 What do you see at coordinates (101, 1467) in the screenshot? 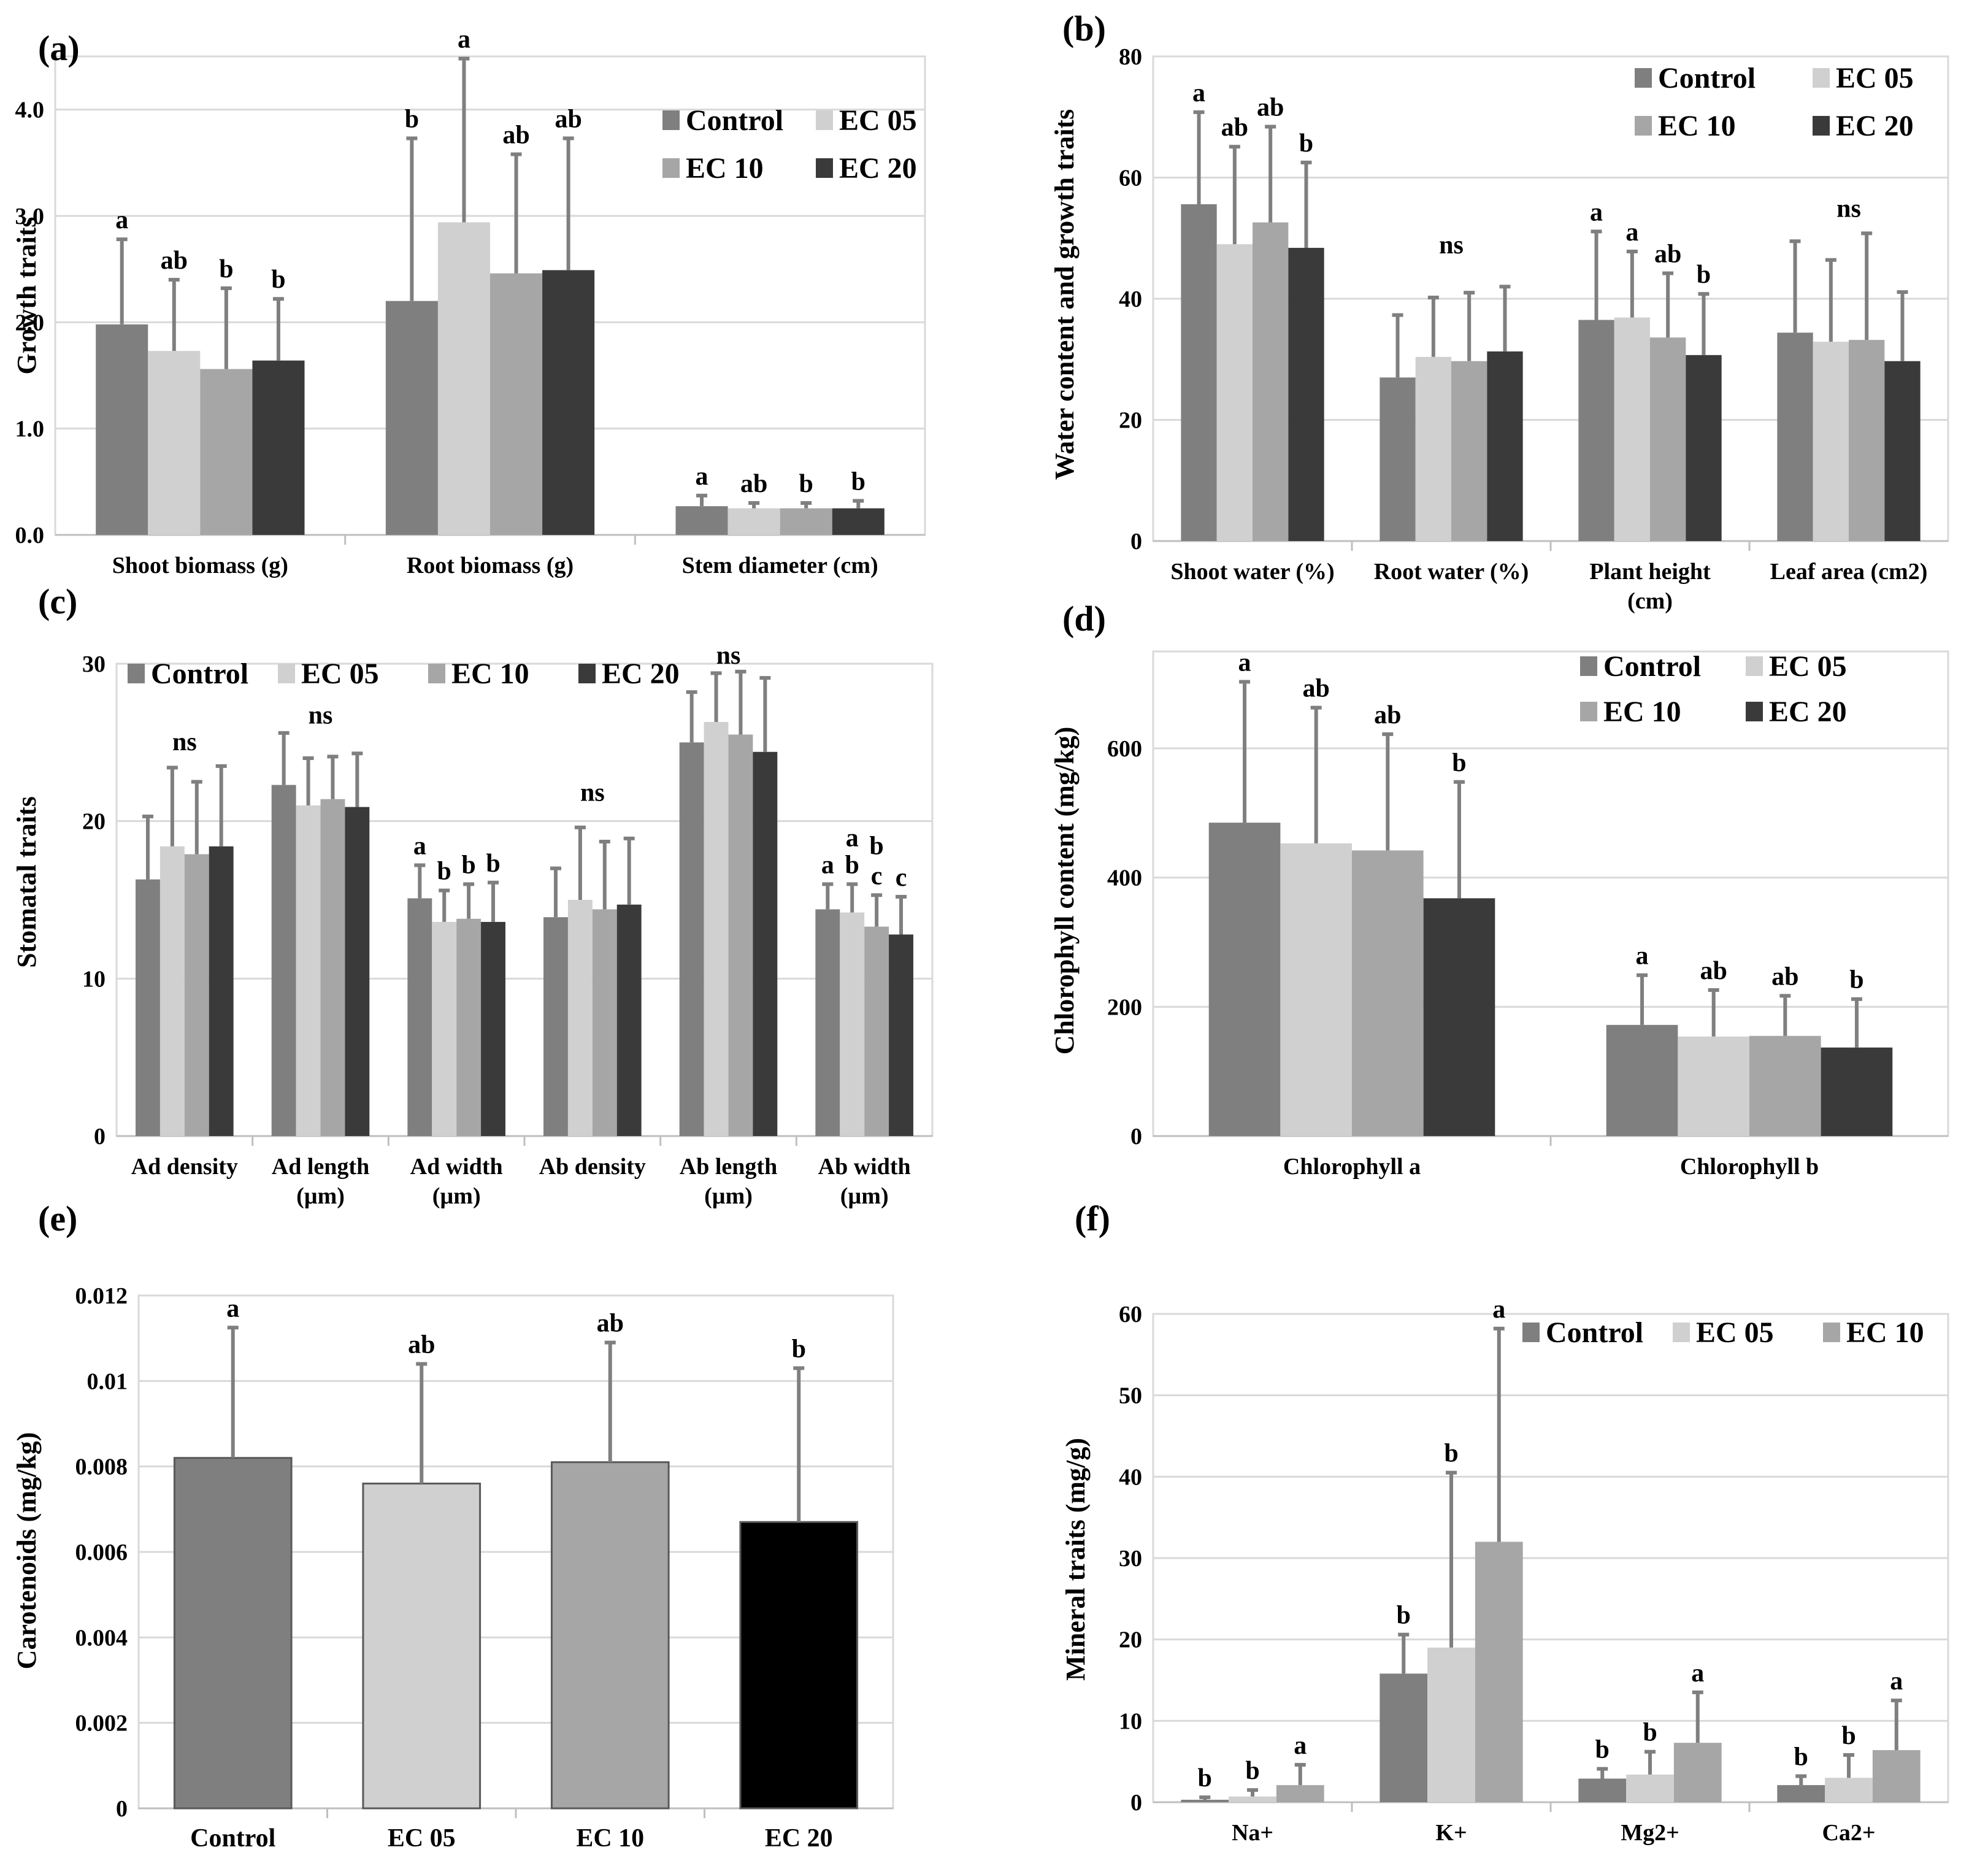
I see `y-tick-label: 0.008` at bounding box center [101, 1467].